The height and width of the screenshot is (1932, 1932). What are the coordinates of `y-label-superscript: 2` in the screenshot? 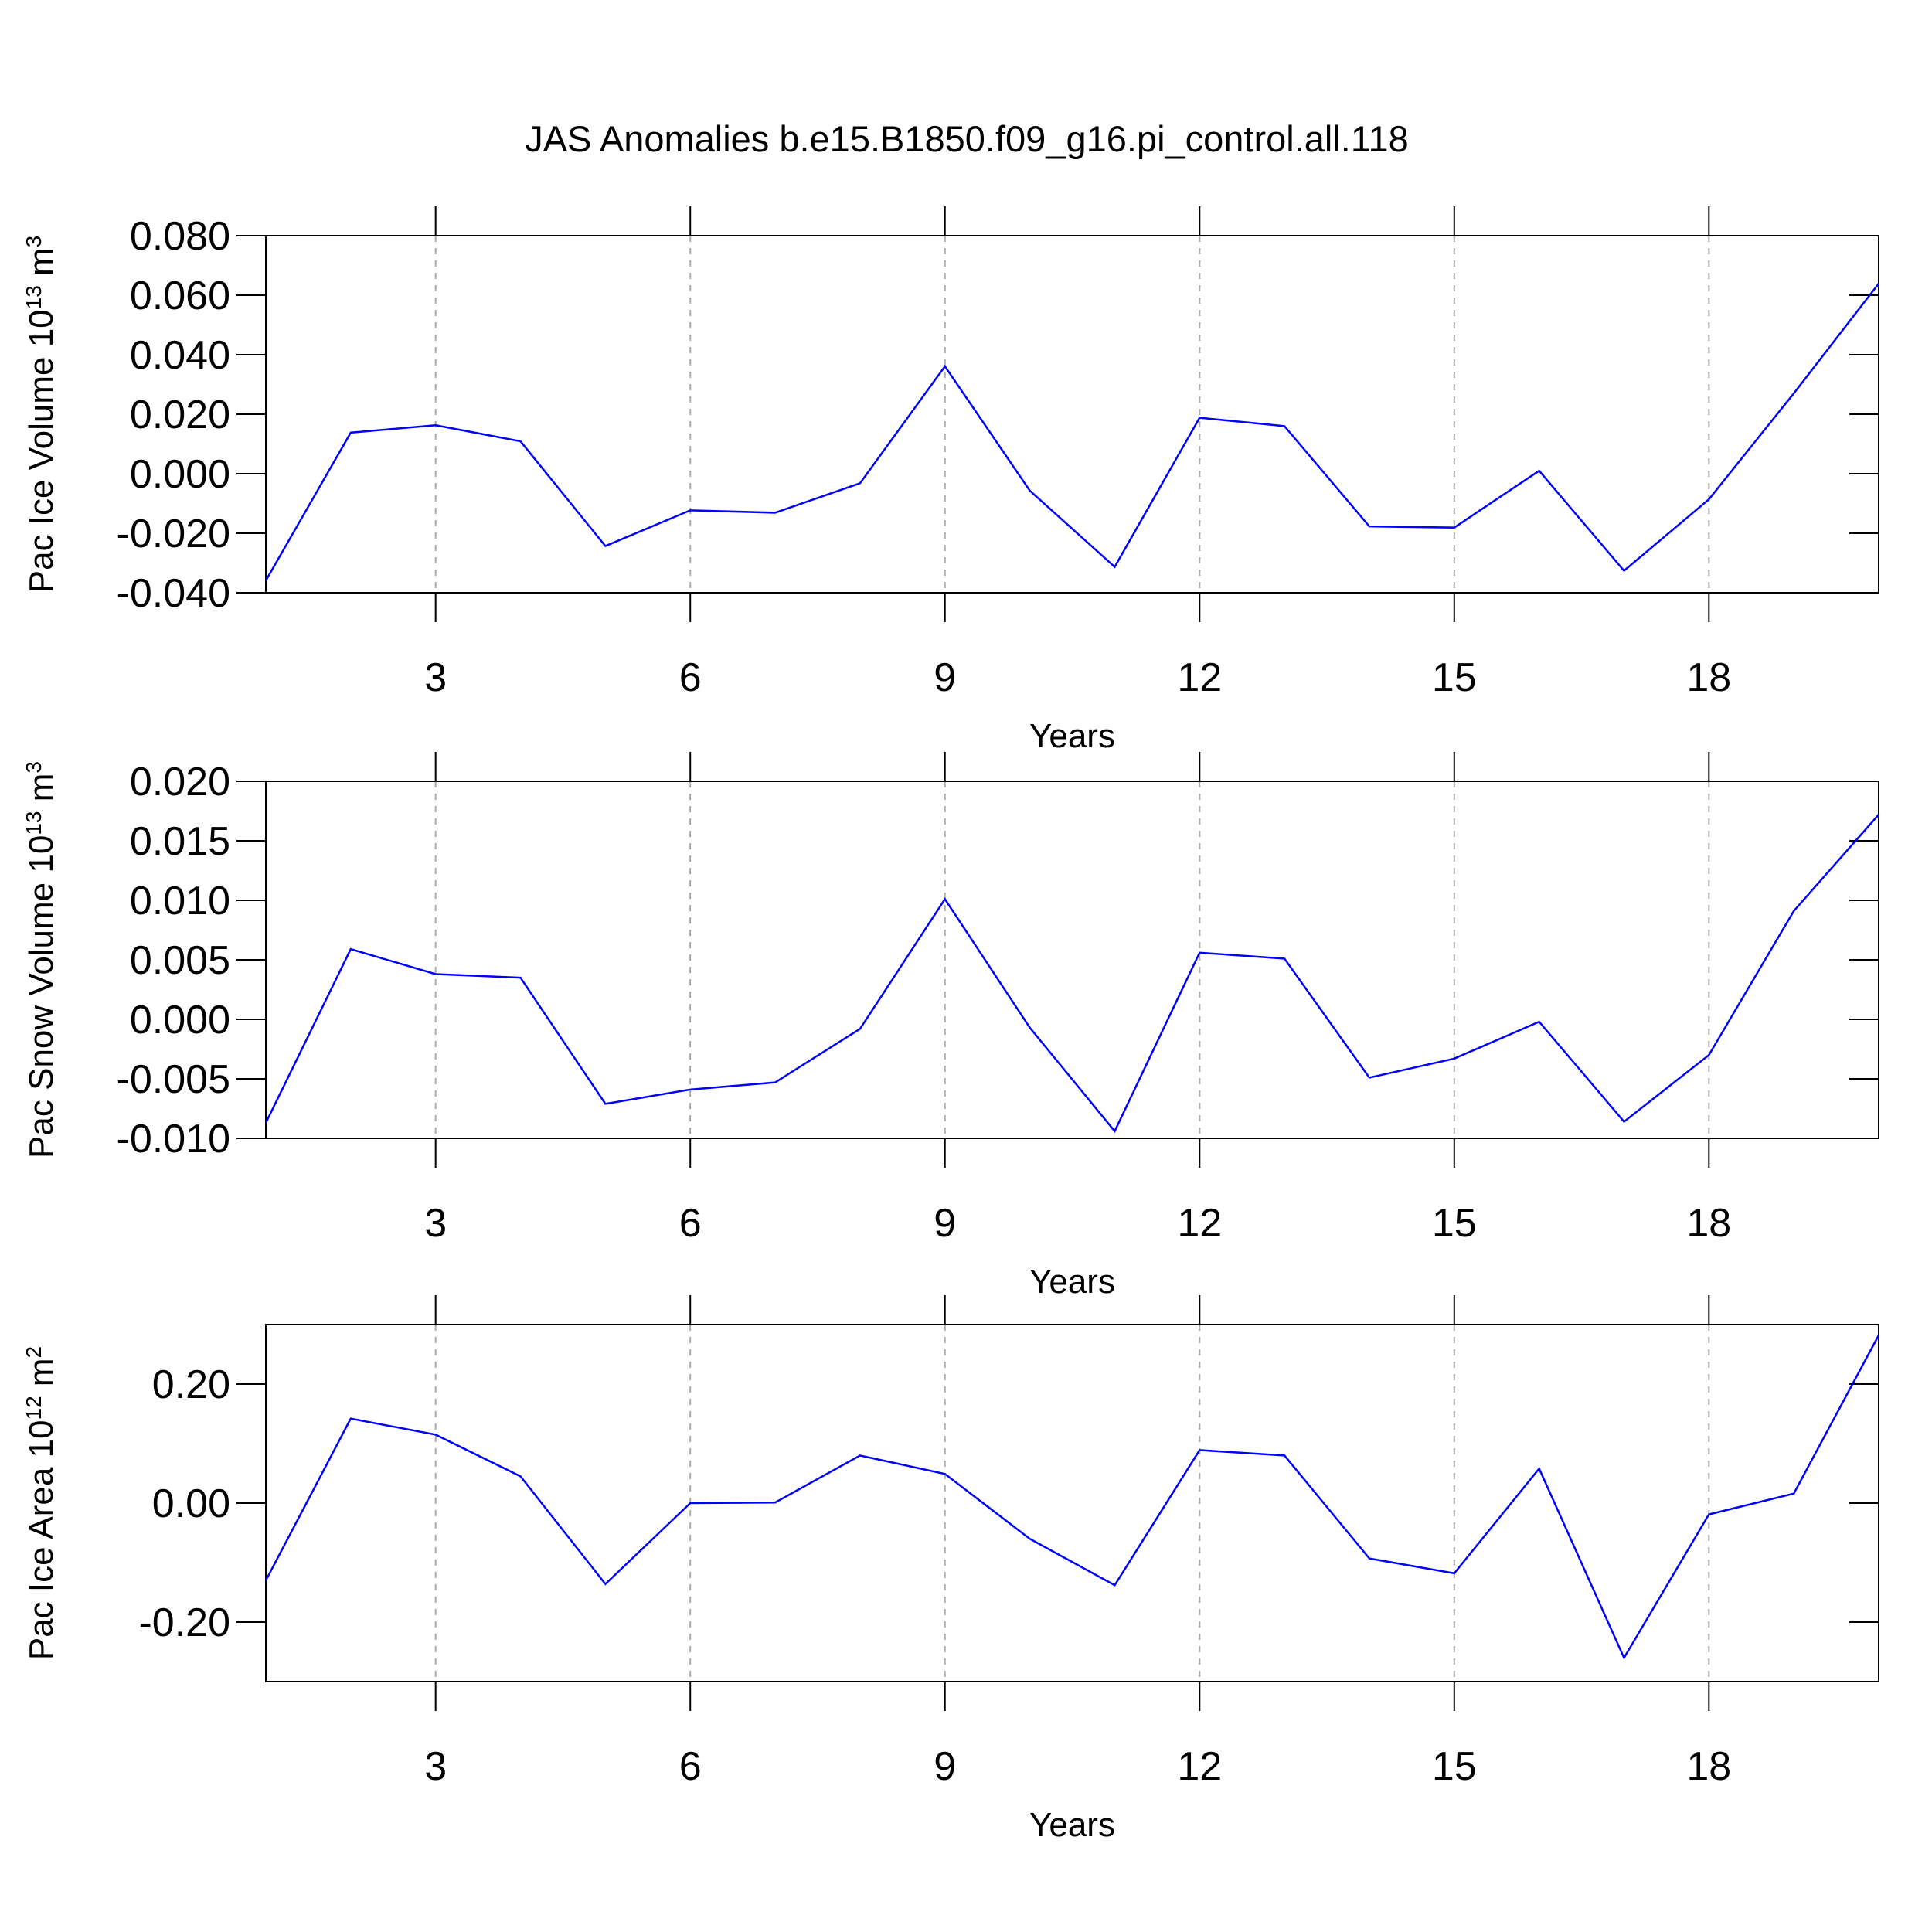 It's located at (34, 1353).